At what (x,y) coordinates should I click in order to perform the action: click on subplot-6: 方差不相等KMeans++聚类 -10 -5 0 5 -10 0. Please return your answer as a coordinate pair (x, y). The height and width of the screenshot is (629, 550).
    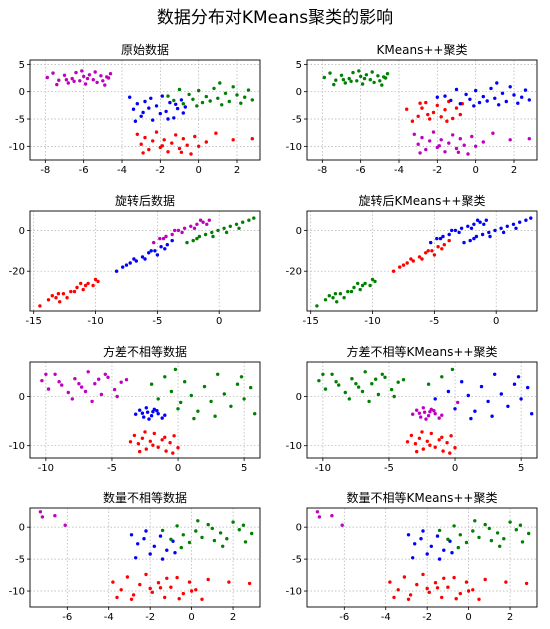
    Looking at the image, I should click on (412, 409).